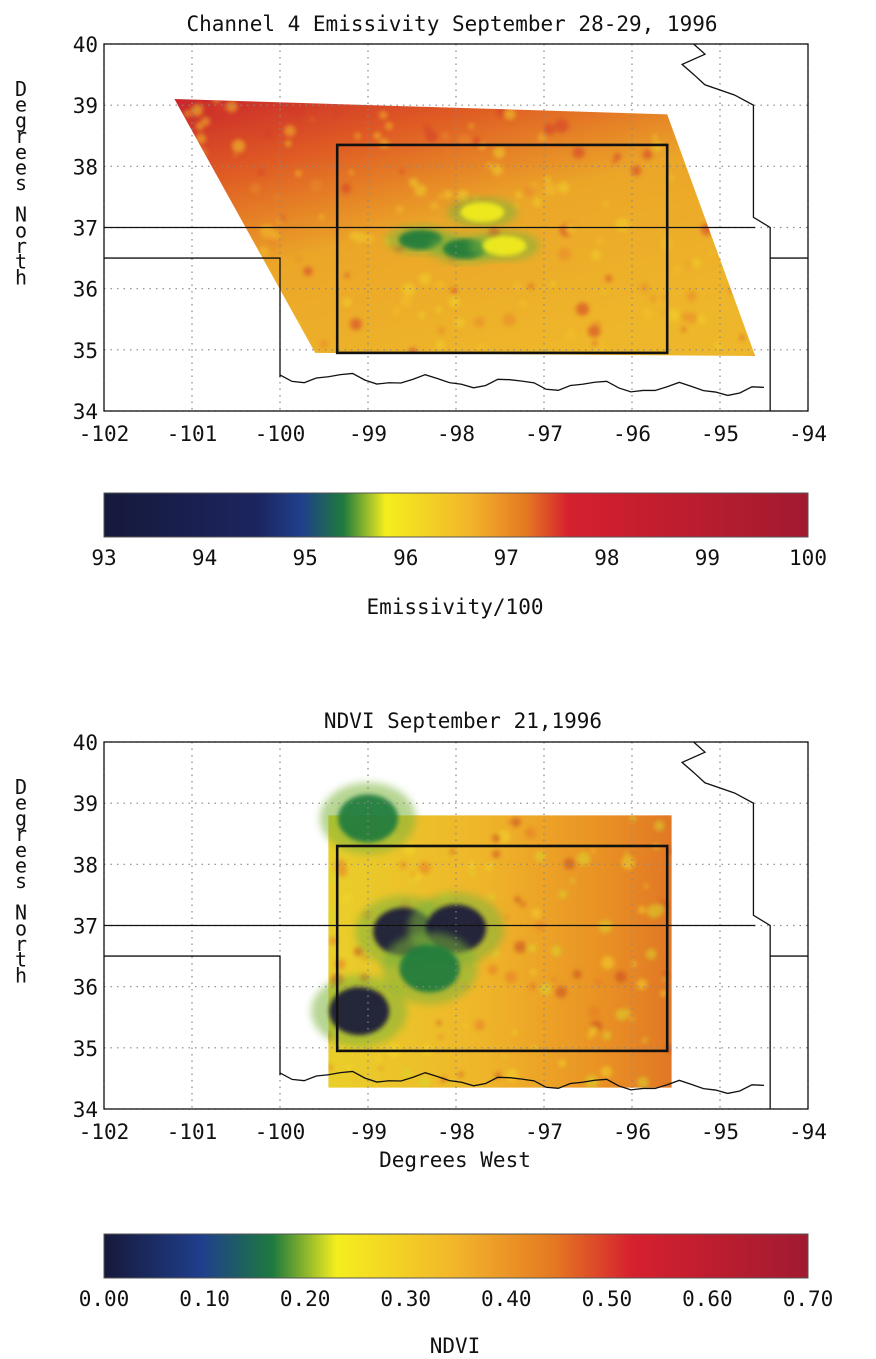 This screenshot has width=876, height=1359. What do you see at coordinates (455, 1160) in the screenshot?
I see `x-axis-label: Degrees West` at bounding box center [455, 1160].